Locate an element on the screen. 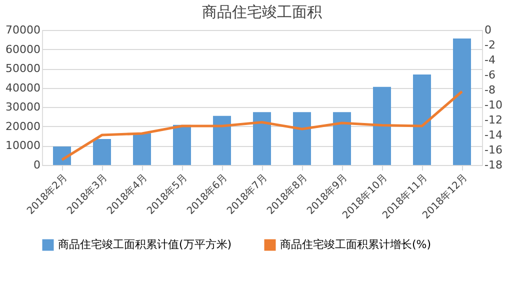 The image size is (510, 291). y2-tick-label: -14 is located at coordinates (493, 135).